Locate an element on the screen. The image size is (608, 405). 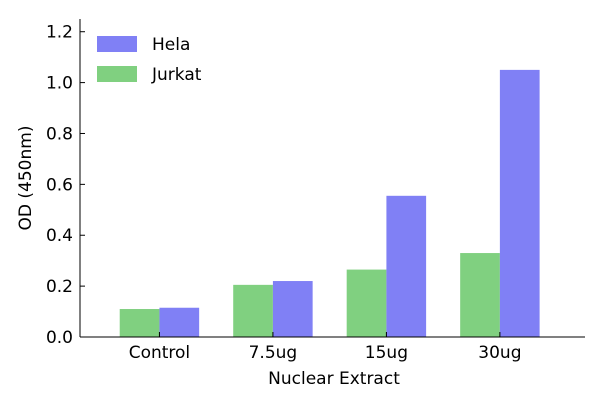
legend-swatch-jurkat is located at coordinates (117, 74).